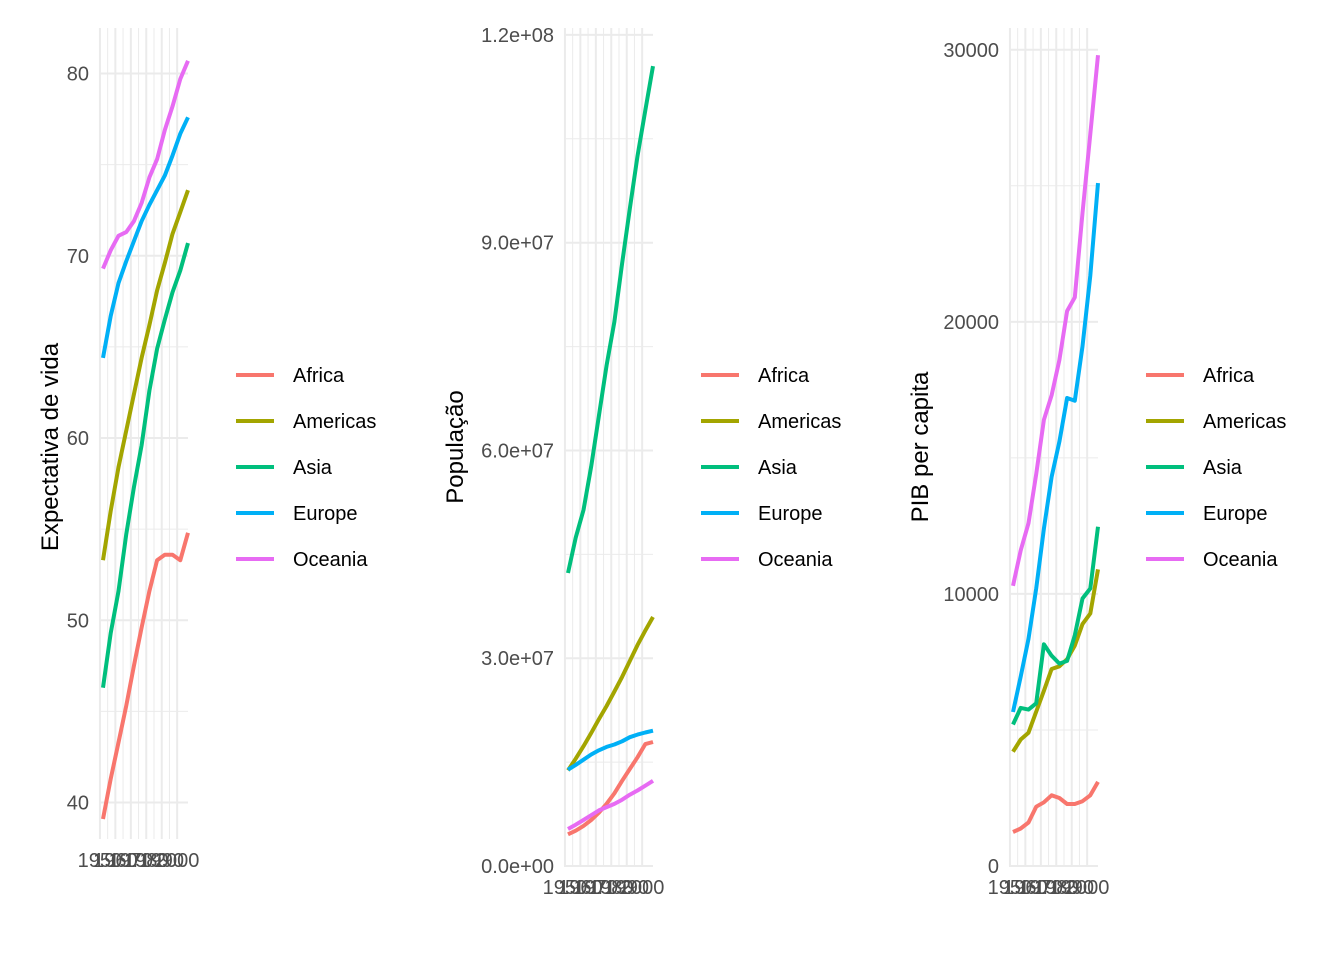  What do you see at coordinates (78, 257) in the screenshot?
I see `y-tick-label: 70` at bounding box center [78, 257].